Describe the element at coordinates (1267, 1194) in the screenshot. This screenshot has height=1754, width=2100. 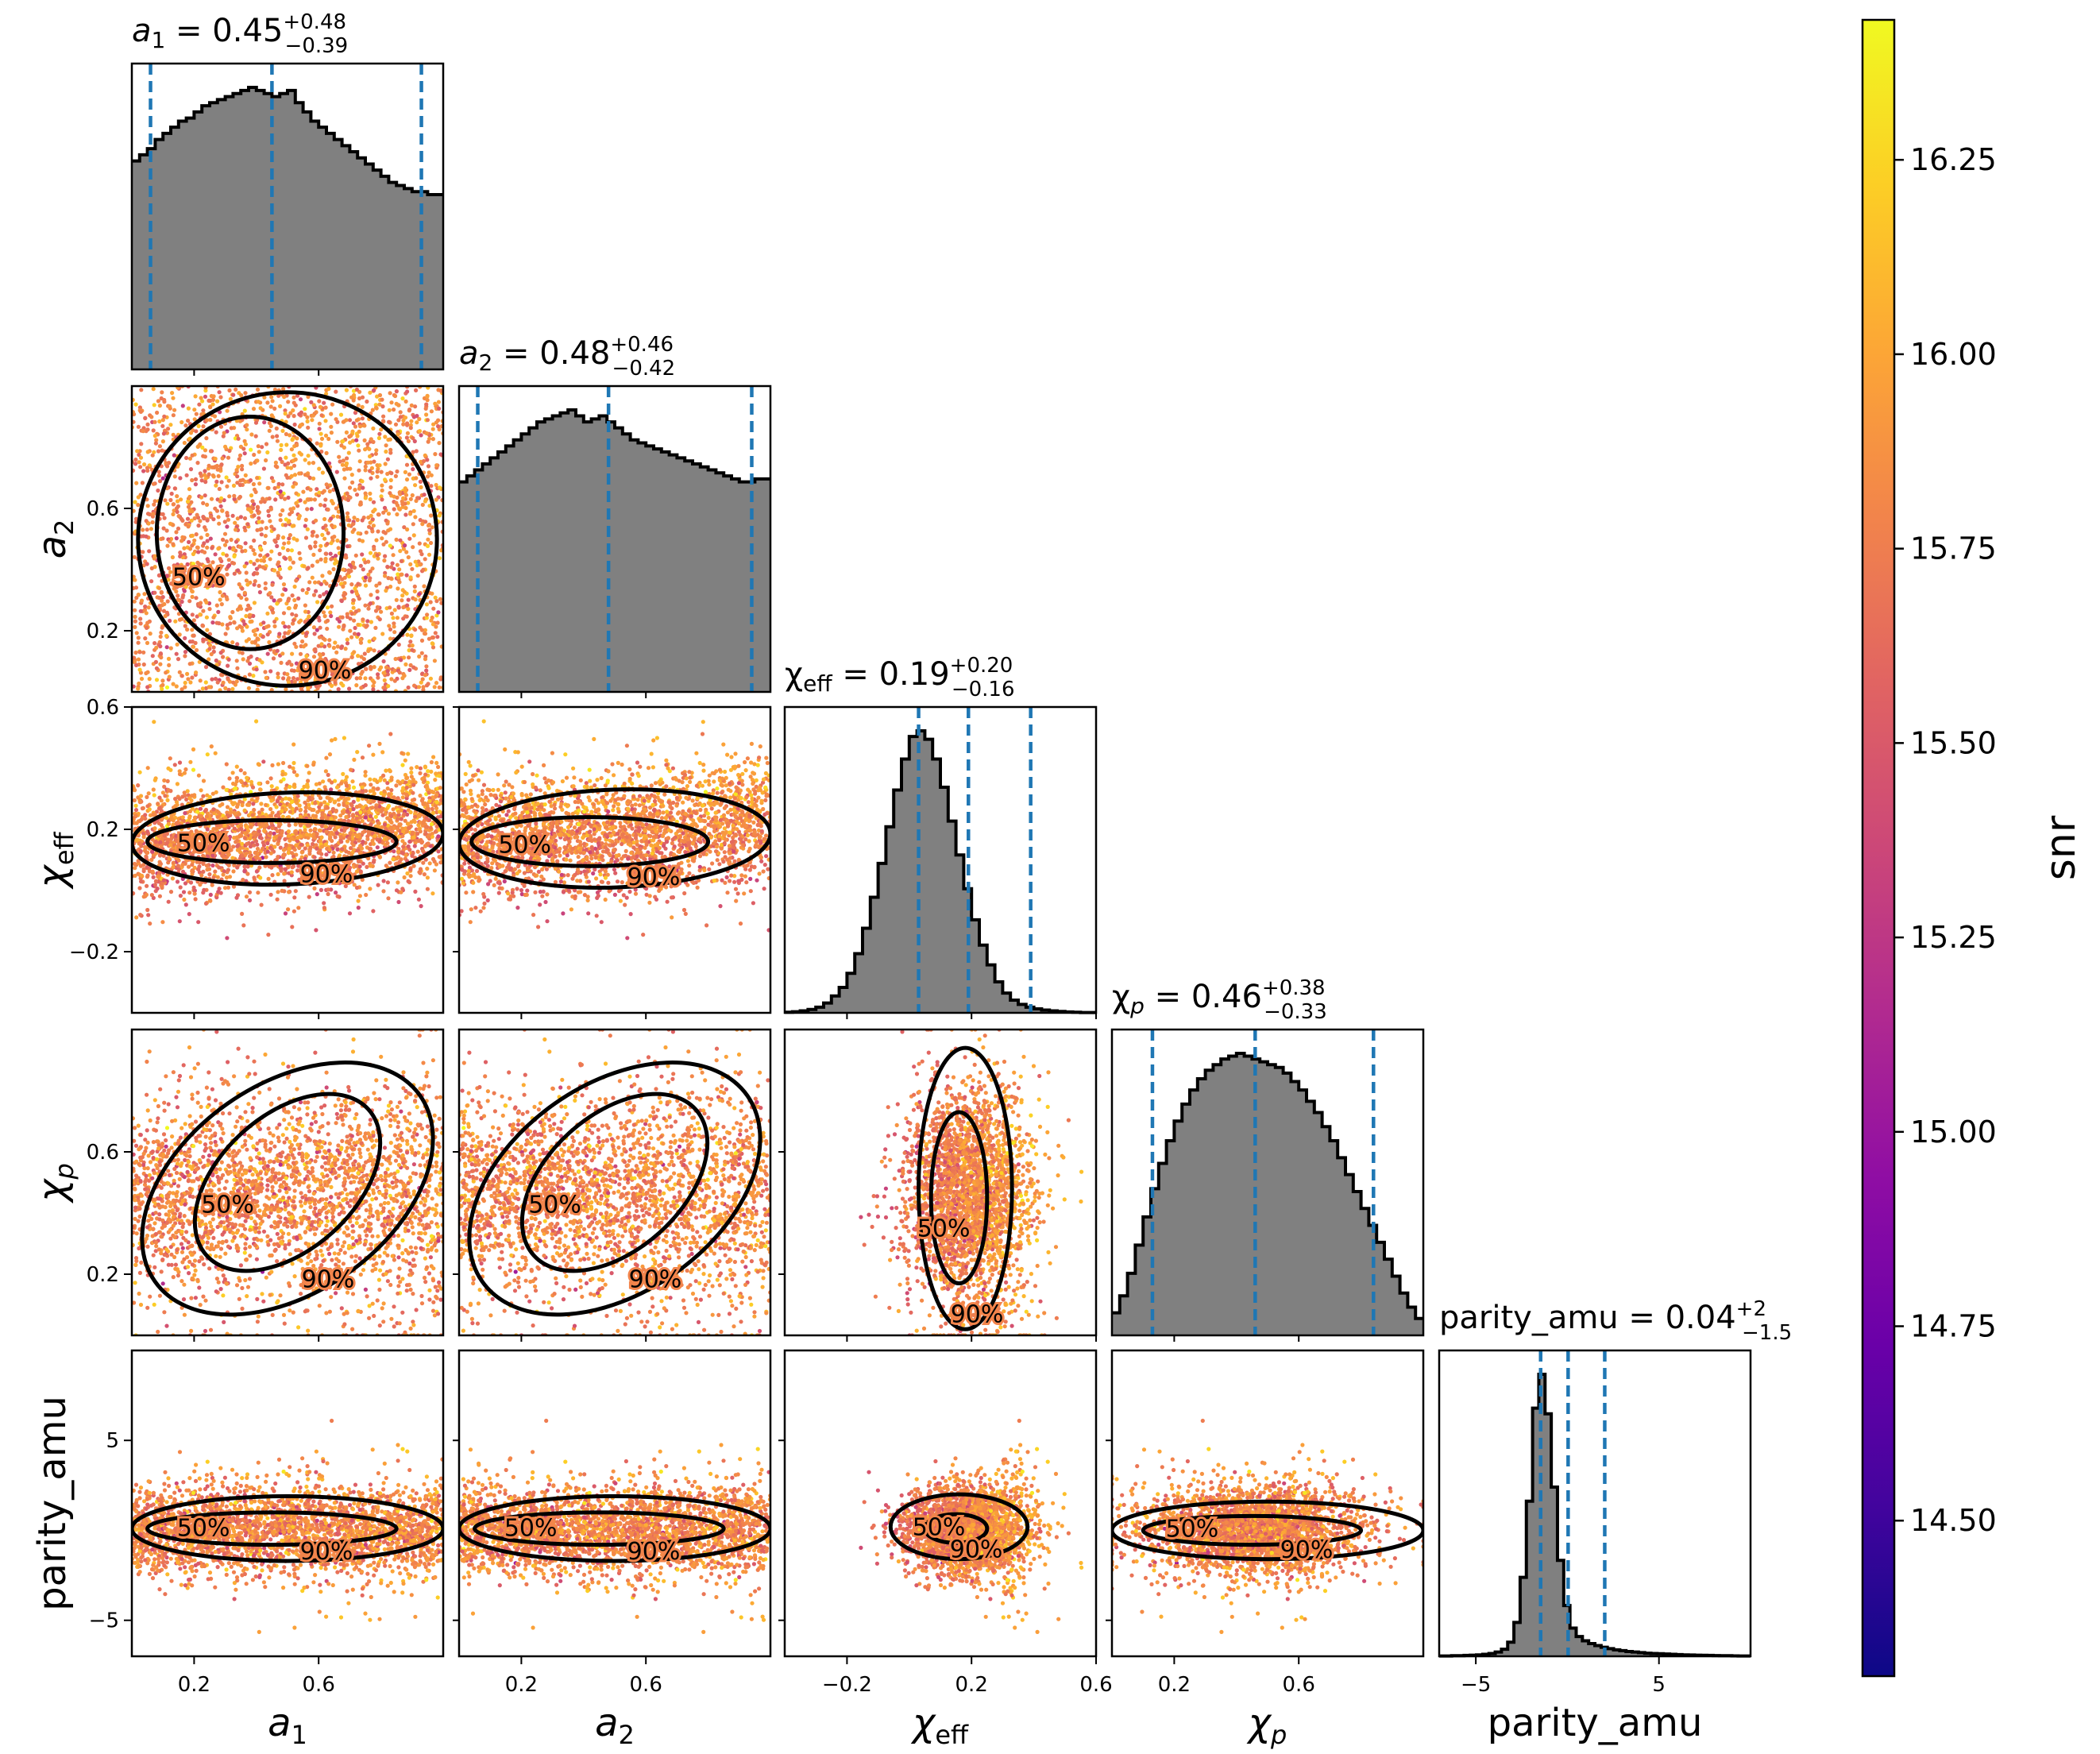
I see `histogram-fill` at that location.